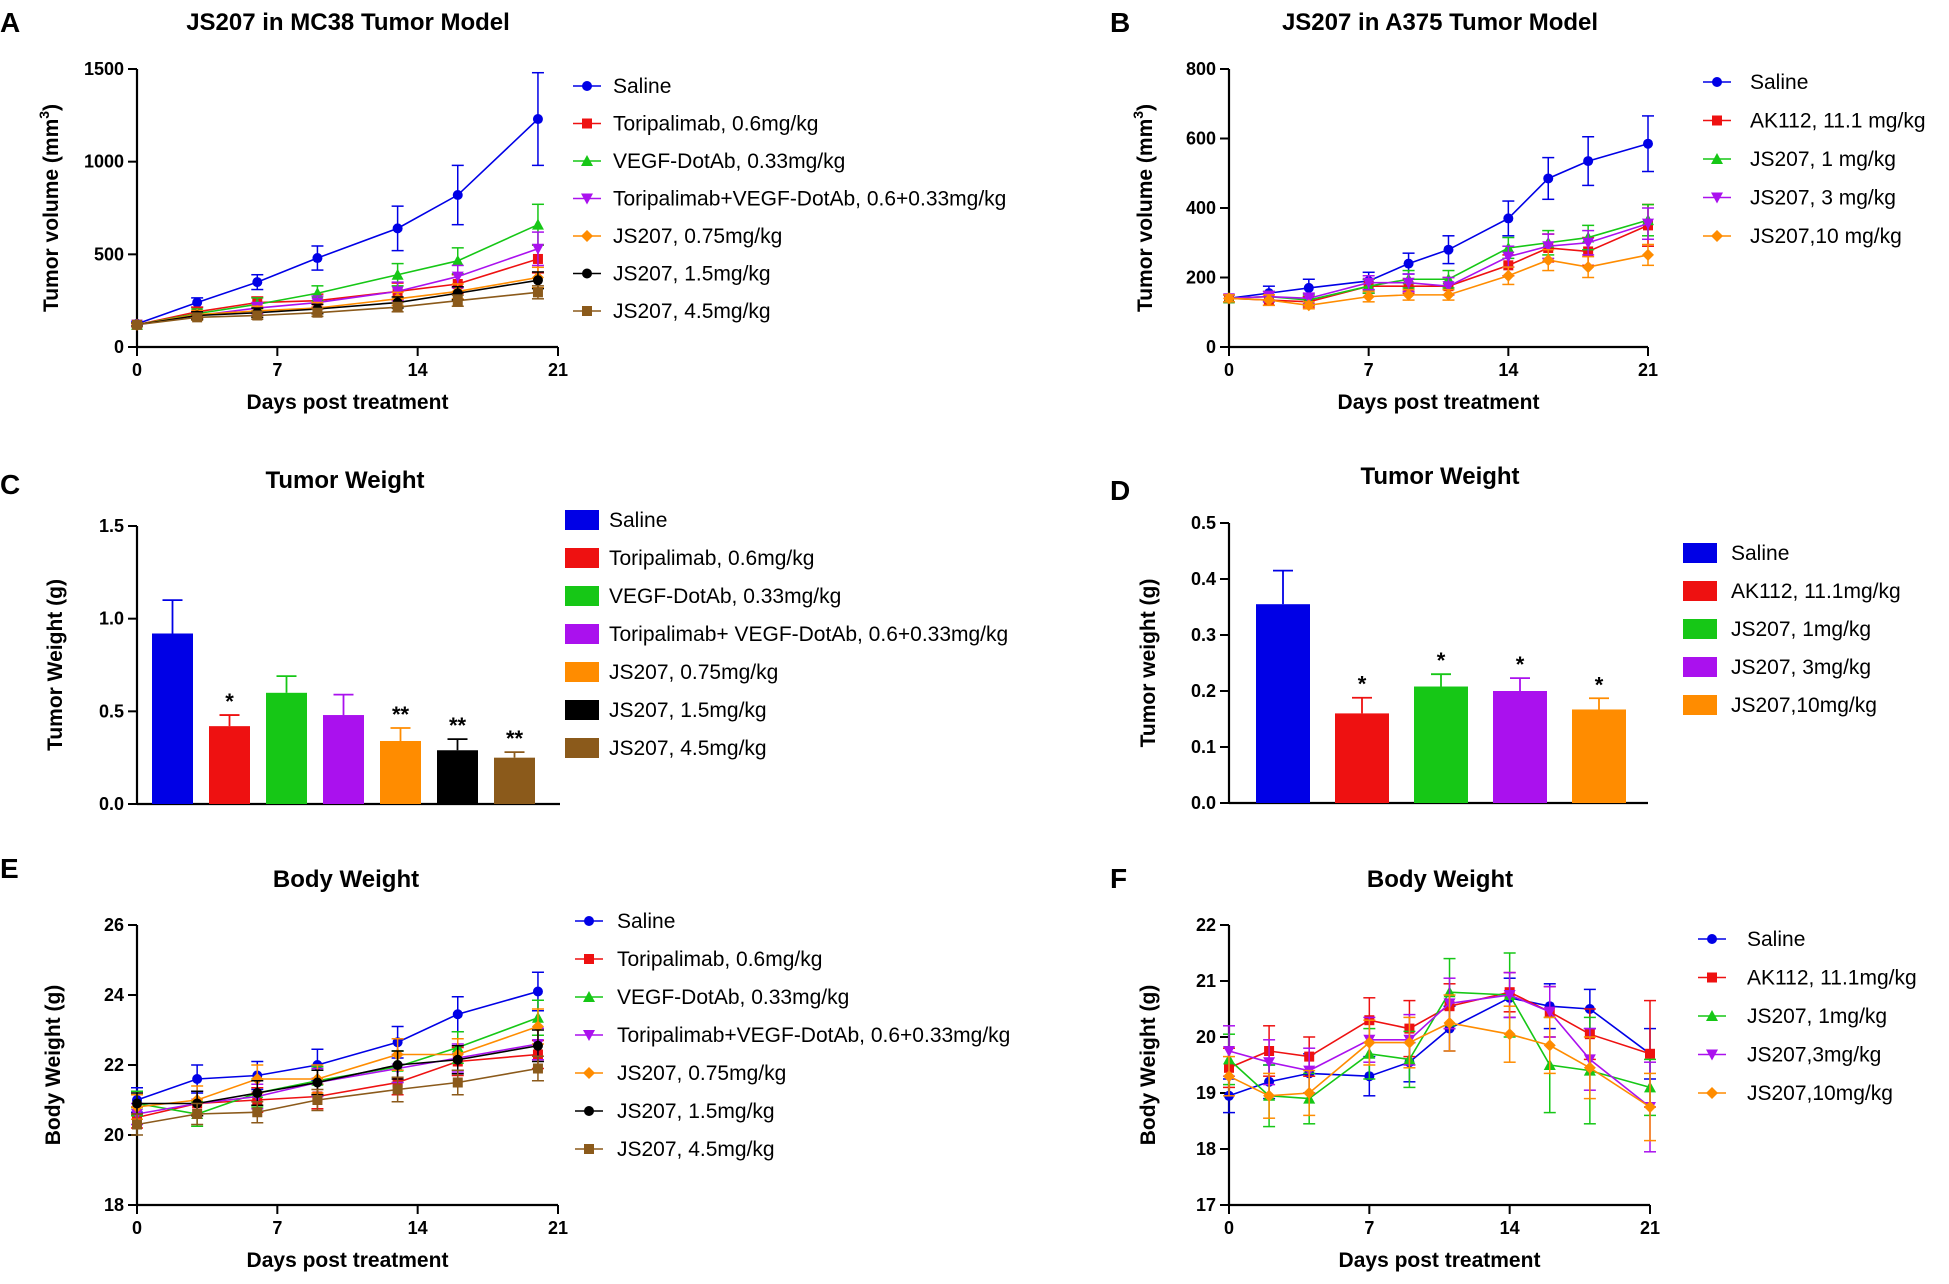 The width and height of the screenshot is (1949, 1284). I want to click on bar-group: *, so click(1599, 737).